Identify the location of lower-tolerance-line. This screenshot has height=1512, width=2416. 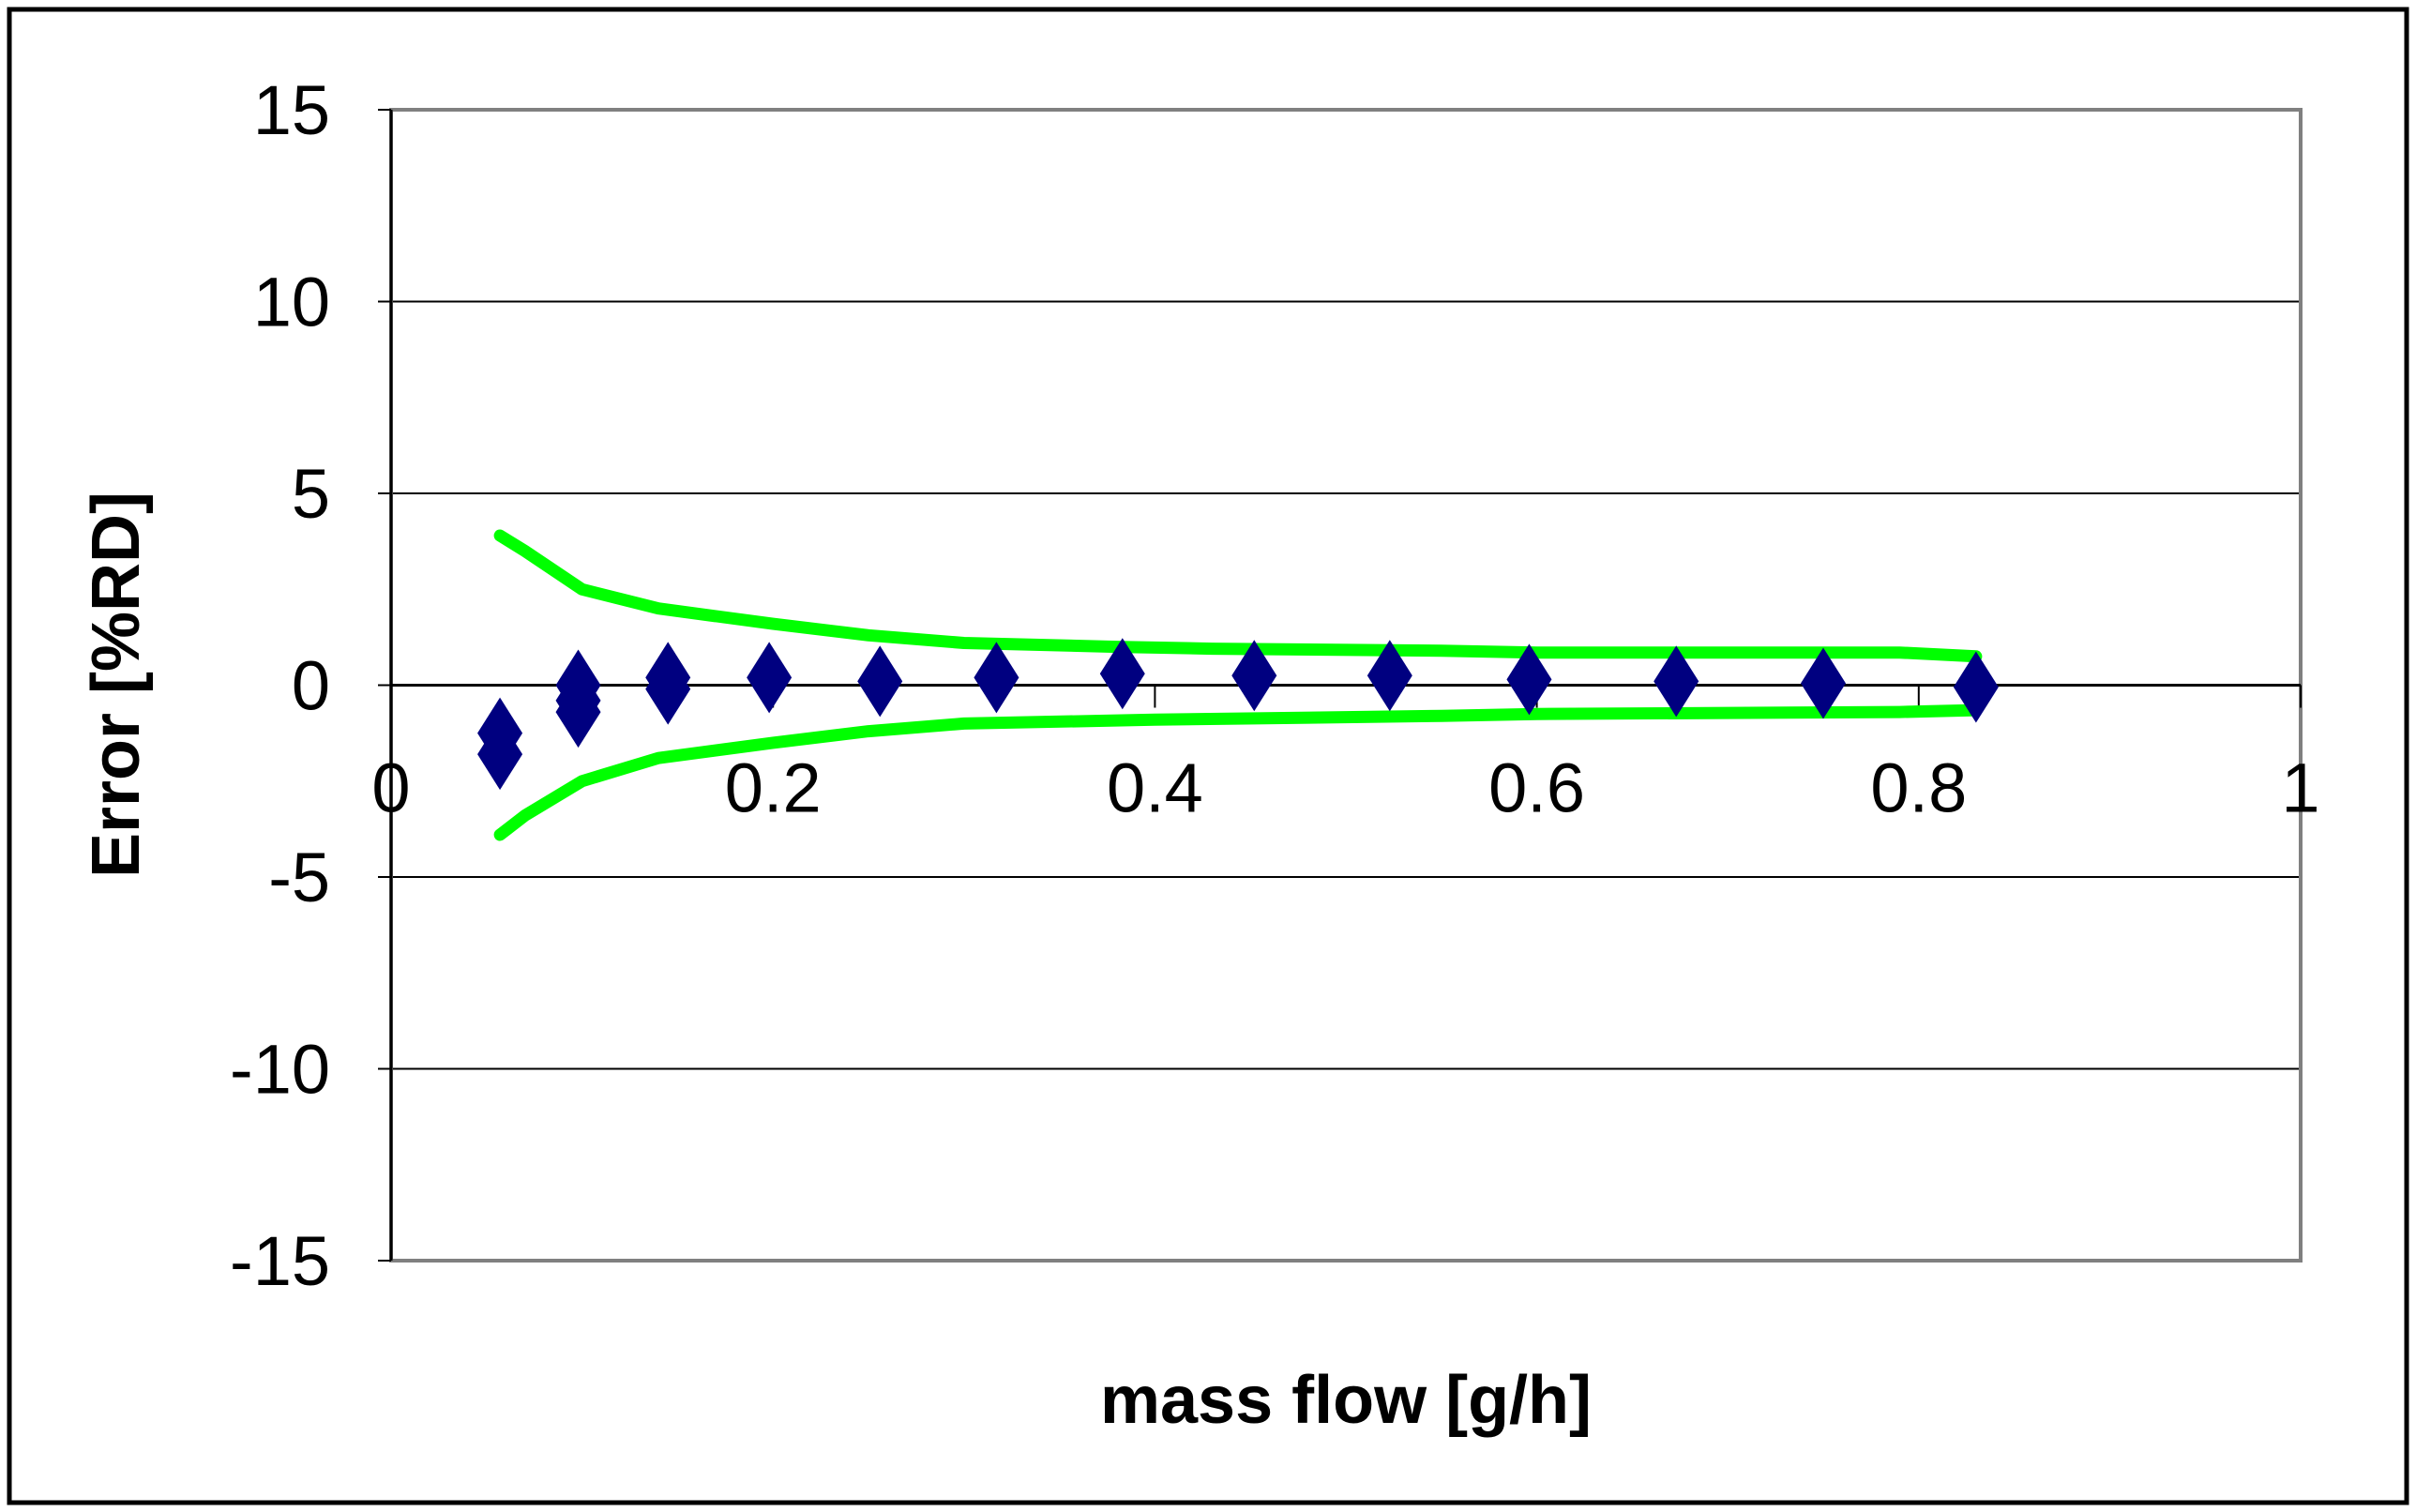
(1238, 772).